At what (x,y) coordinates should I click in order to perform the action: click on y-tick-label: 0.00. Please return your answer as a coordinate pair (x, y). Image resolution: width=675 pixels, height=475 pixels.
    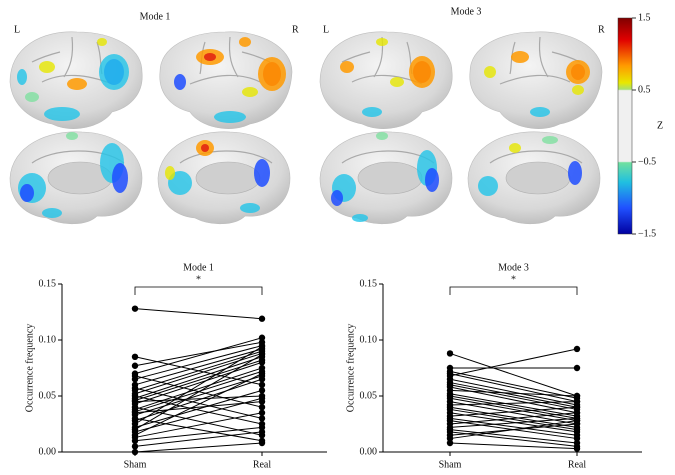
    Looking at the image, I should click on (369, 451).